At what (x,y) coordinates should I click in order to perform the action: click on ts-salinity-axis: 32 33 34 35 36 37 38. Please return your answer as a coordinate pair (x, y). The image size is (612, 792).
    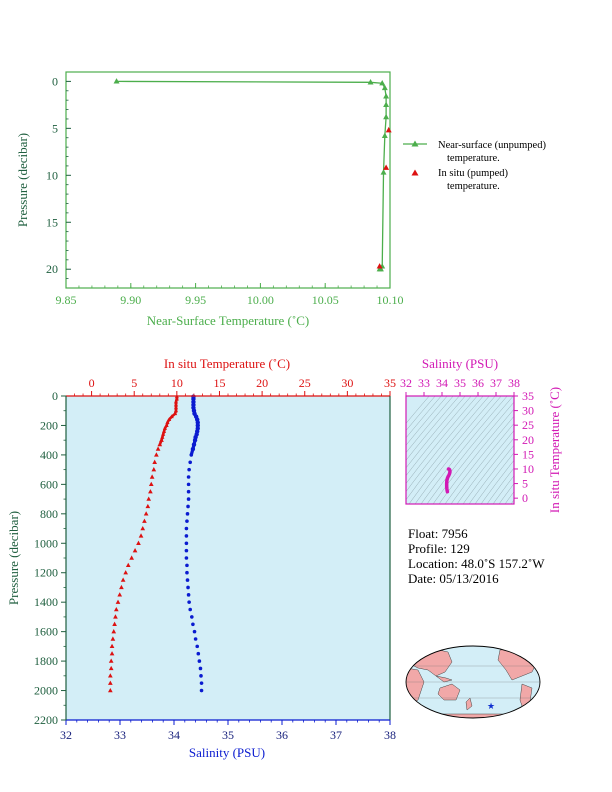
    Looking at the image, I should click on (460, 386).